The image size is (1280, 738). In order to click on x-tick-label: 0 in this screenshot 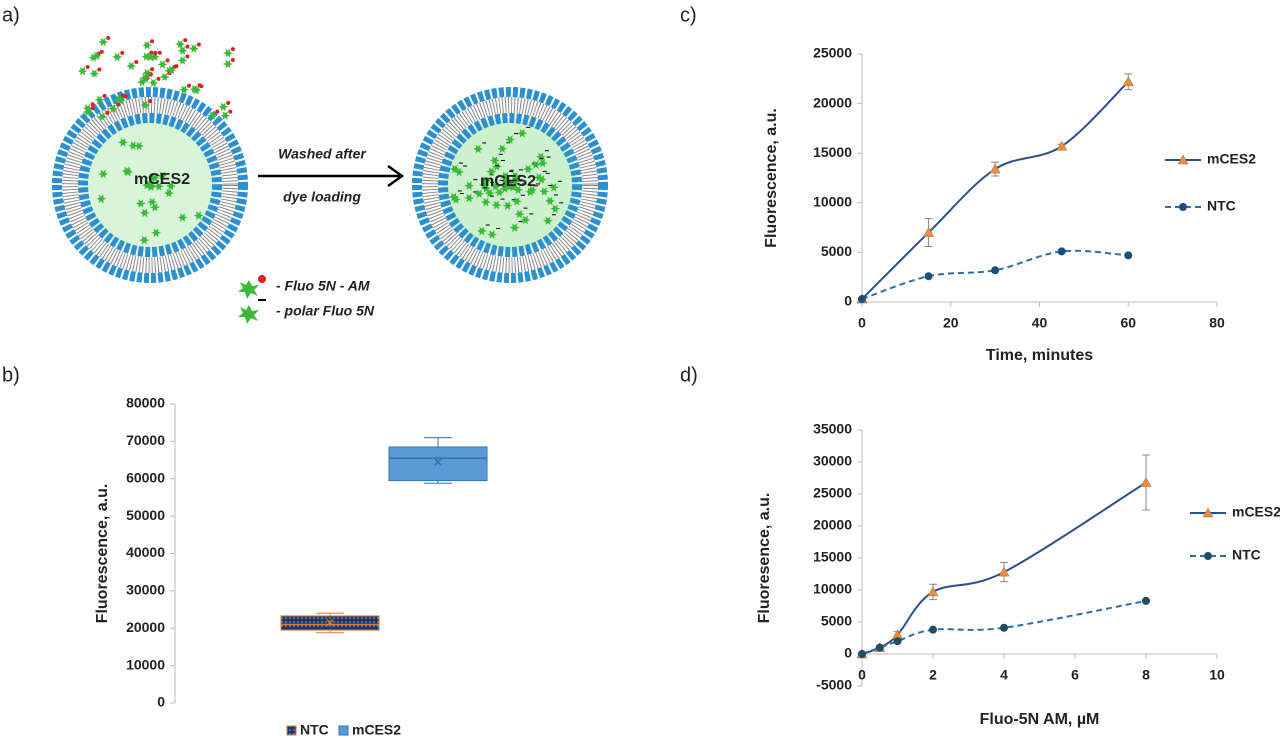, I will do `click(862, 675)`.